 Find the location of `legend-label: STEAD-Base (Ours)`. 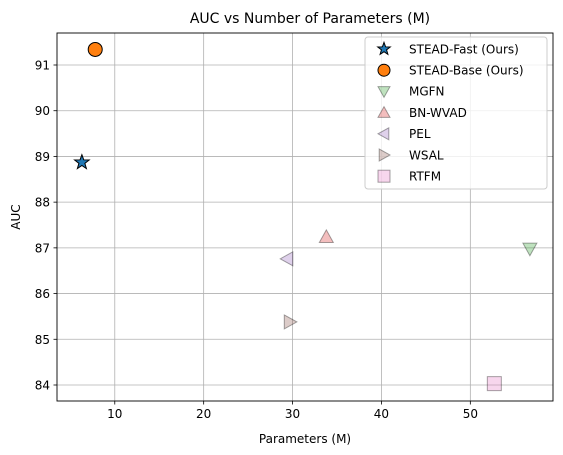

legend-label: STEAD-Base (Ours) is located at coordinates (466, 71).